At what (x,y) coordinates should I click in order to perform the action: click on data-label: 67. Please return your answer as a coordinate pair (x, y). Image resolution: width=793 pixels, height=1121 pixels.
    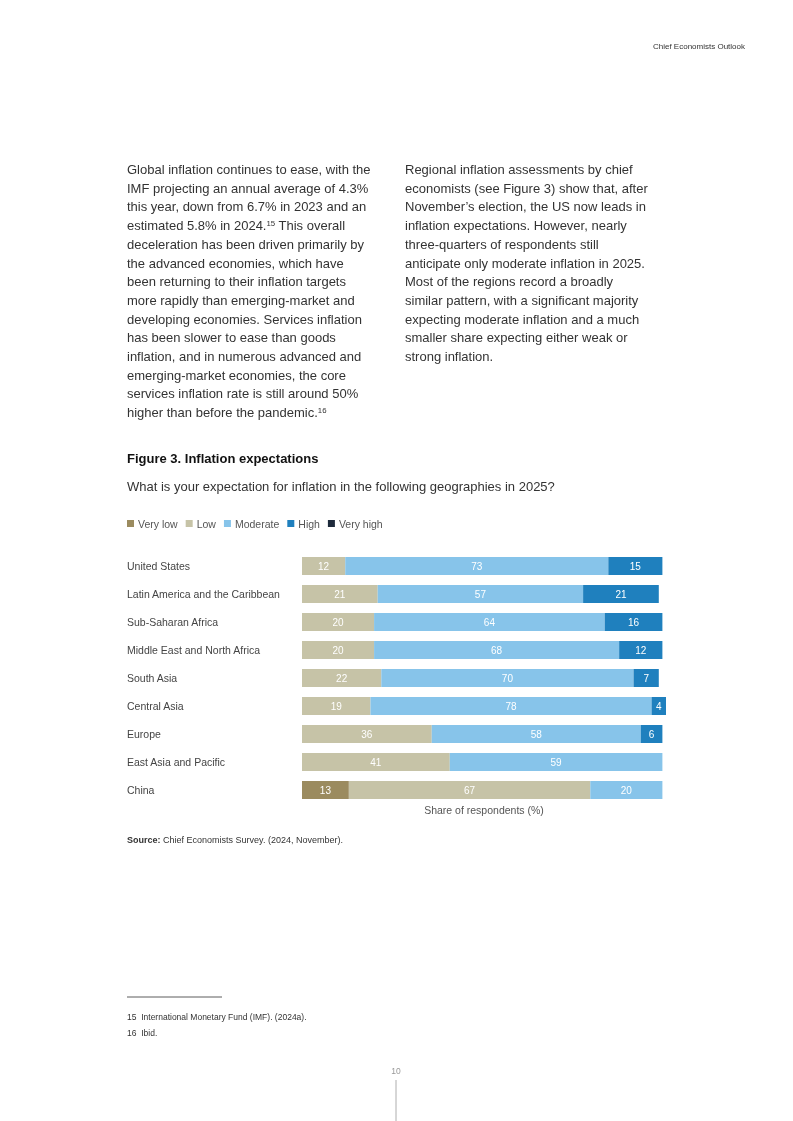
    Looking at the image, I should click on (470, 790).